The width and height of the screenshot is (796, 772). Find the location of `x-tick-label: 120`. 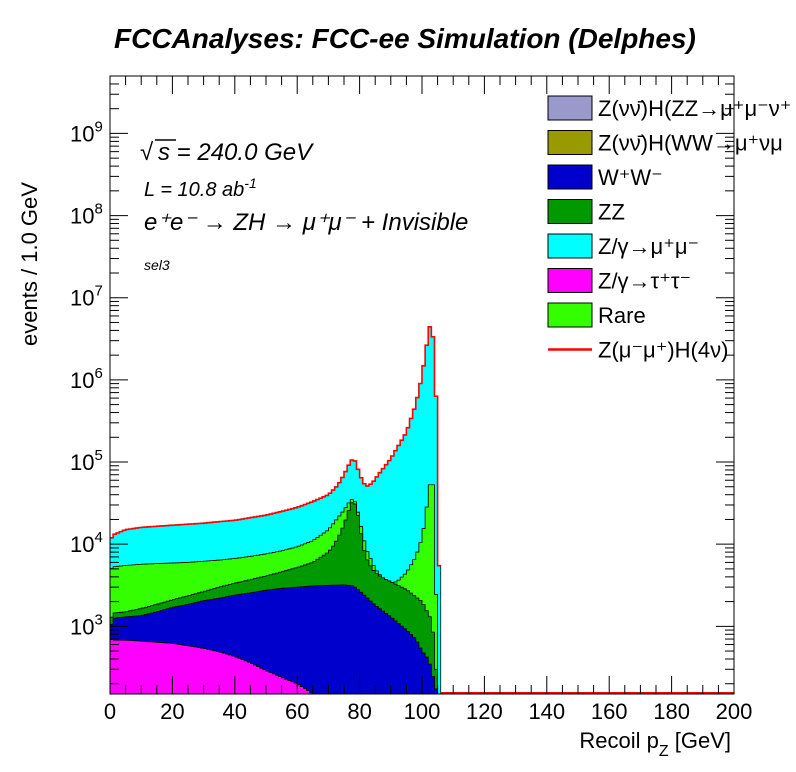

x-tick-label: 120 is located at coordinates (484, 711).